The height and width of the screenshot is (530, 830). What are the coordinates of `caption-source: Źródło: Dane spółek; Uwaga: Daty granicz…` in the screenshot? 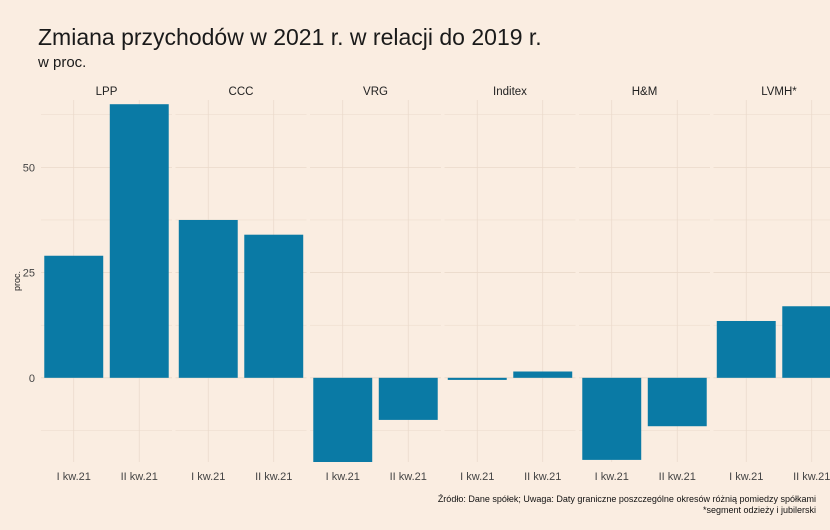 It's located at (626, 499).